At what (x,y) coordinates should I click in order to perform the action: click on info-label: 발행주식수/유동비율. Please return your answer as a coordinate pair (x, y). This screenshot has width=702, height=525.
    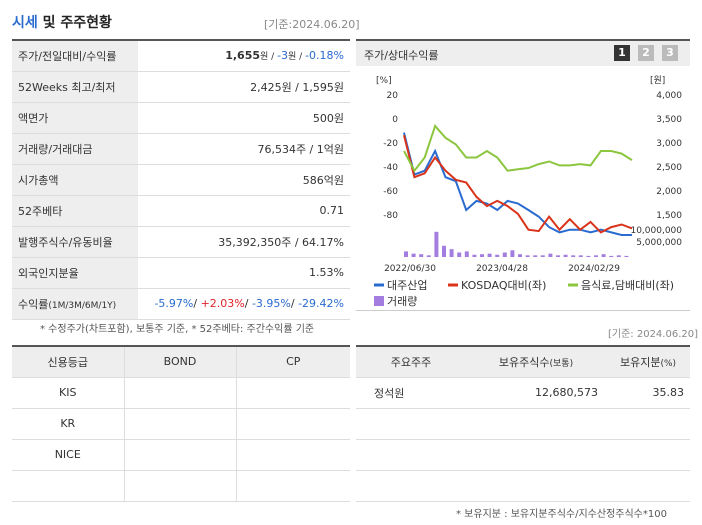
    Looking at the image, I should click on (75, 242).